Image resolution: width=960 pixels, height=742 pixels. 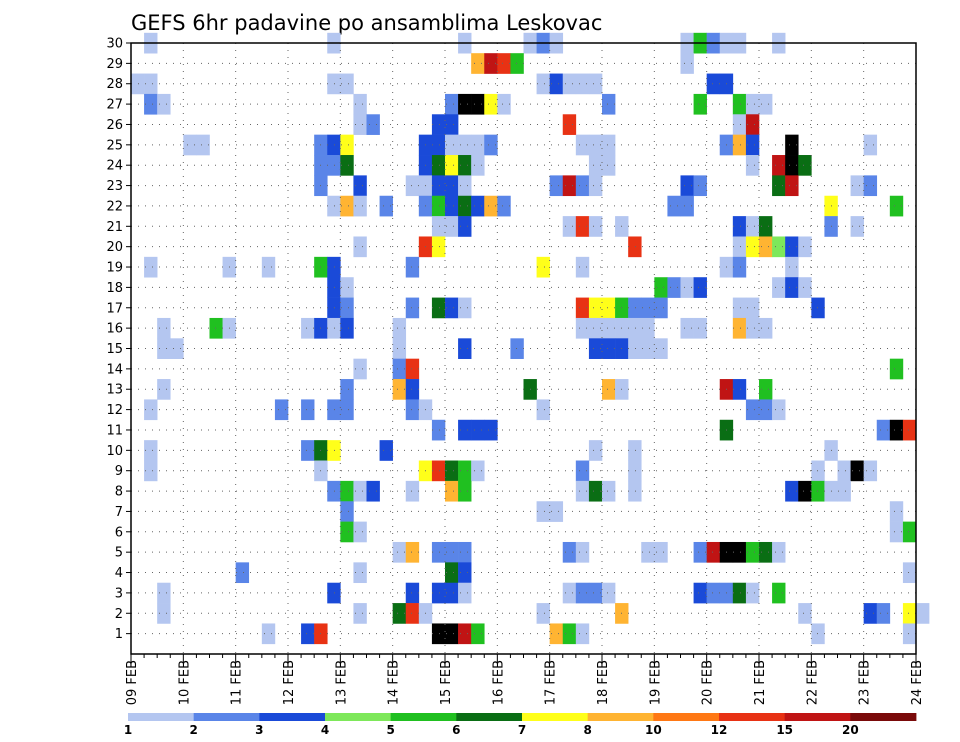 What do you see at coordinates (114, 308) in the screenshot?
I see `y-tick-label: 17` at bounding box center [114, 308].